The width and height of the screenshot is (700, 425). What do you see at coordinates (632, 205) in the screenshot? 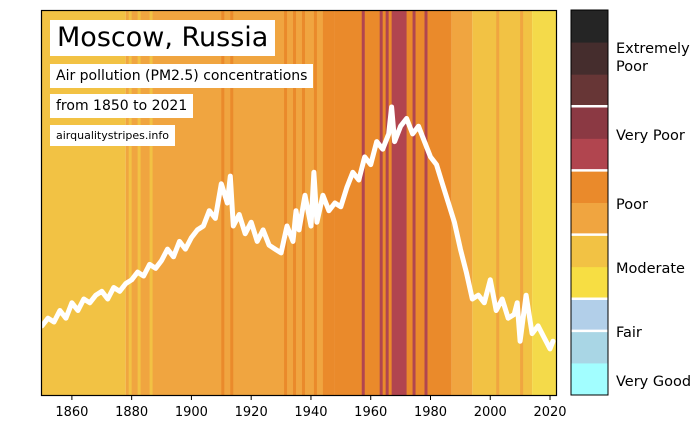
I see `colorbar-label-poor: Poor` at bounding box center [632, 205].